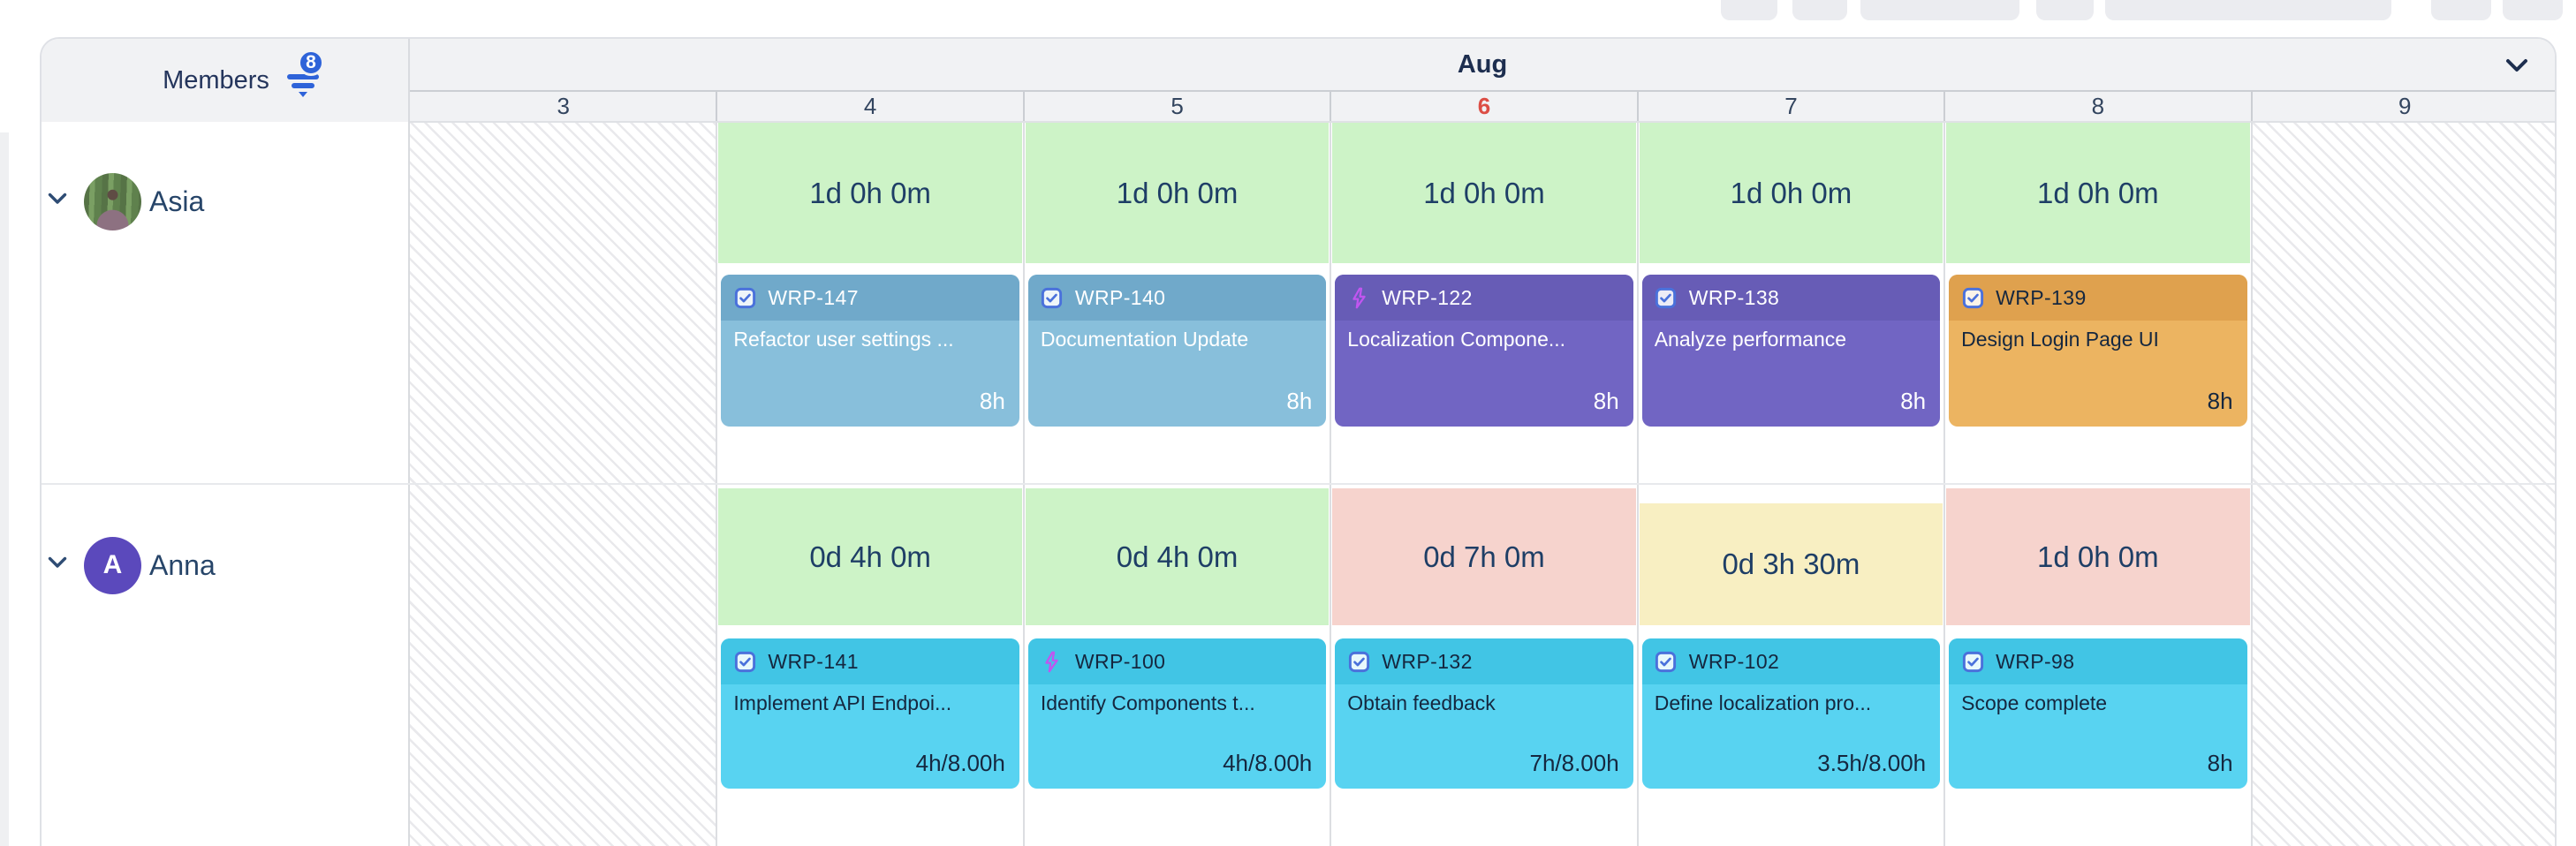 The height and width of the screenshot is (846, 2576). I want to click on capacity-cell-asia-5: 1d 0h 0m, so click(1177, 193).